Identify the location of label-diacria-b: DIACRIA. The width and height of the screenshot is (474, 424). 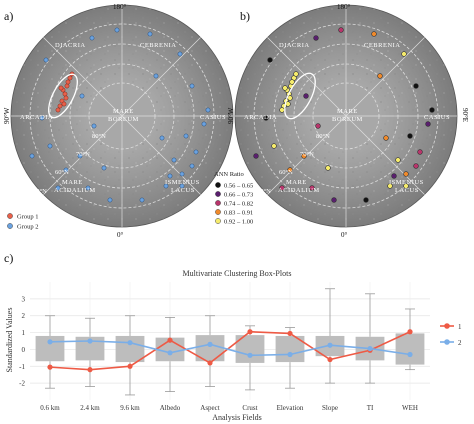
(294, 45).